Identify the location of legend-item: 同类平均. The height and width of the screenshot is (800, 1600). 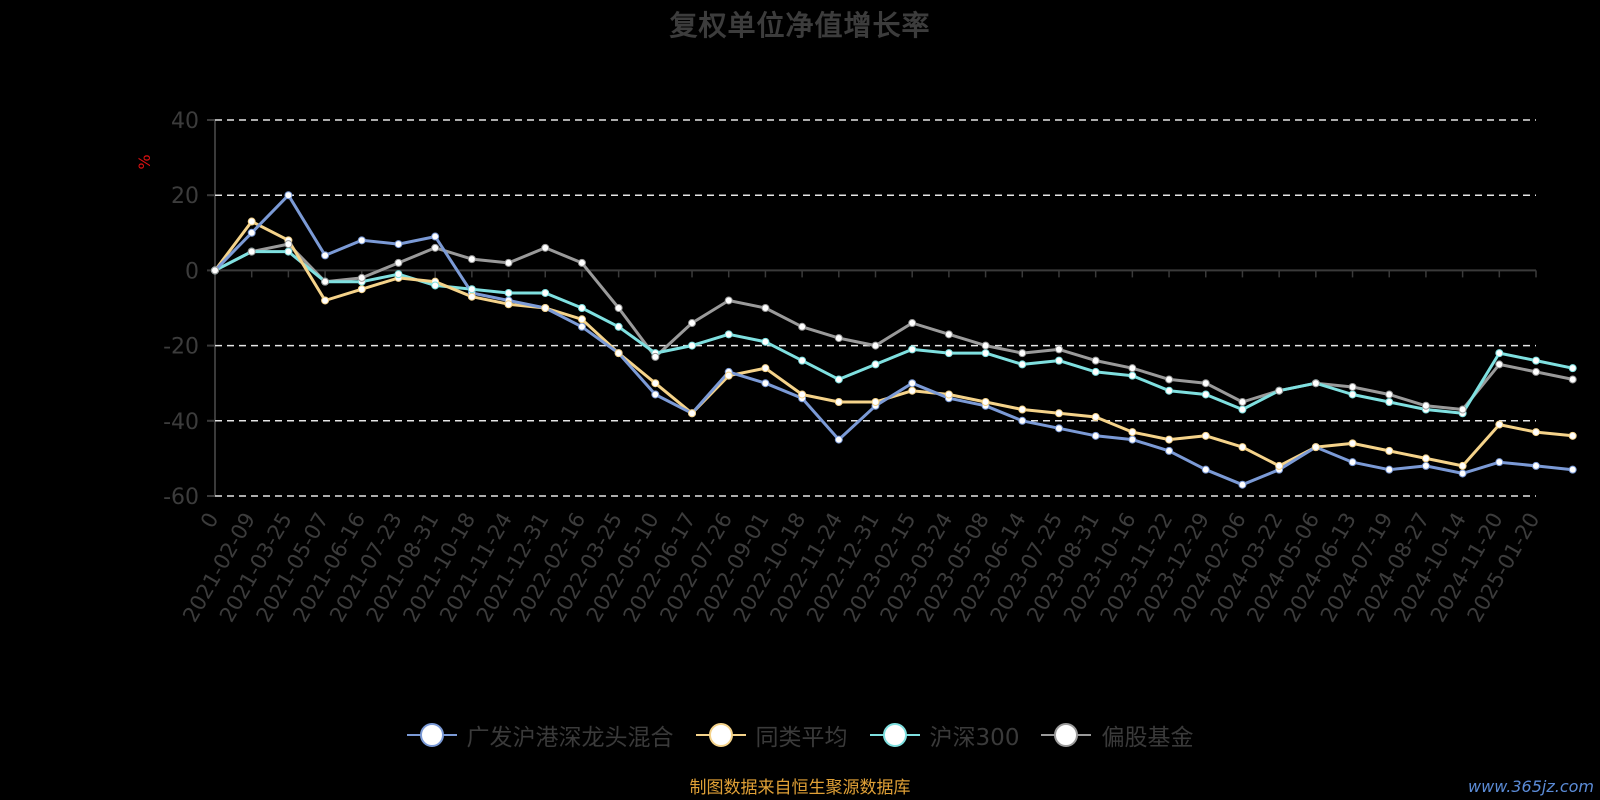
(771, 735).